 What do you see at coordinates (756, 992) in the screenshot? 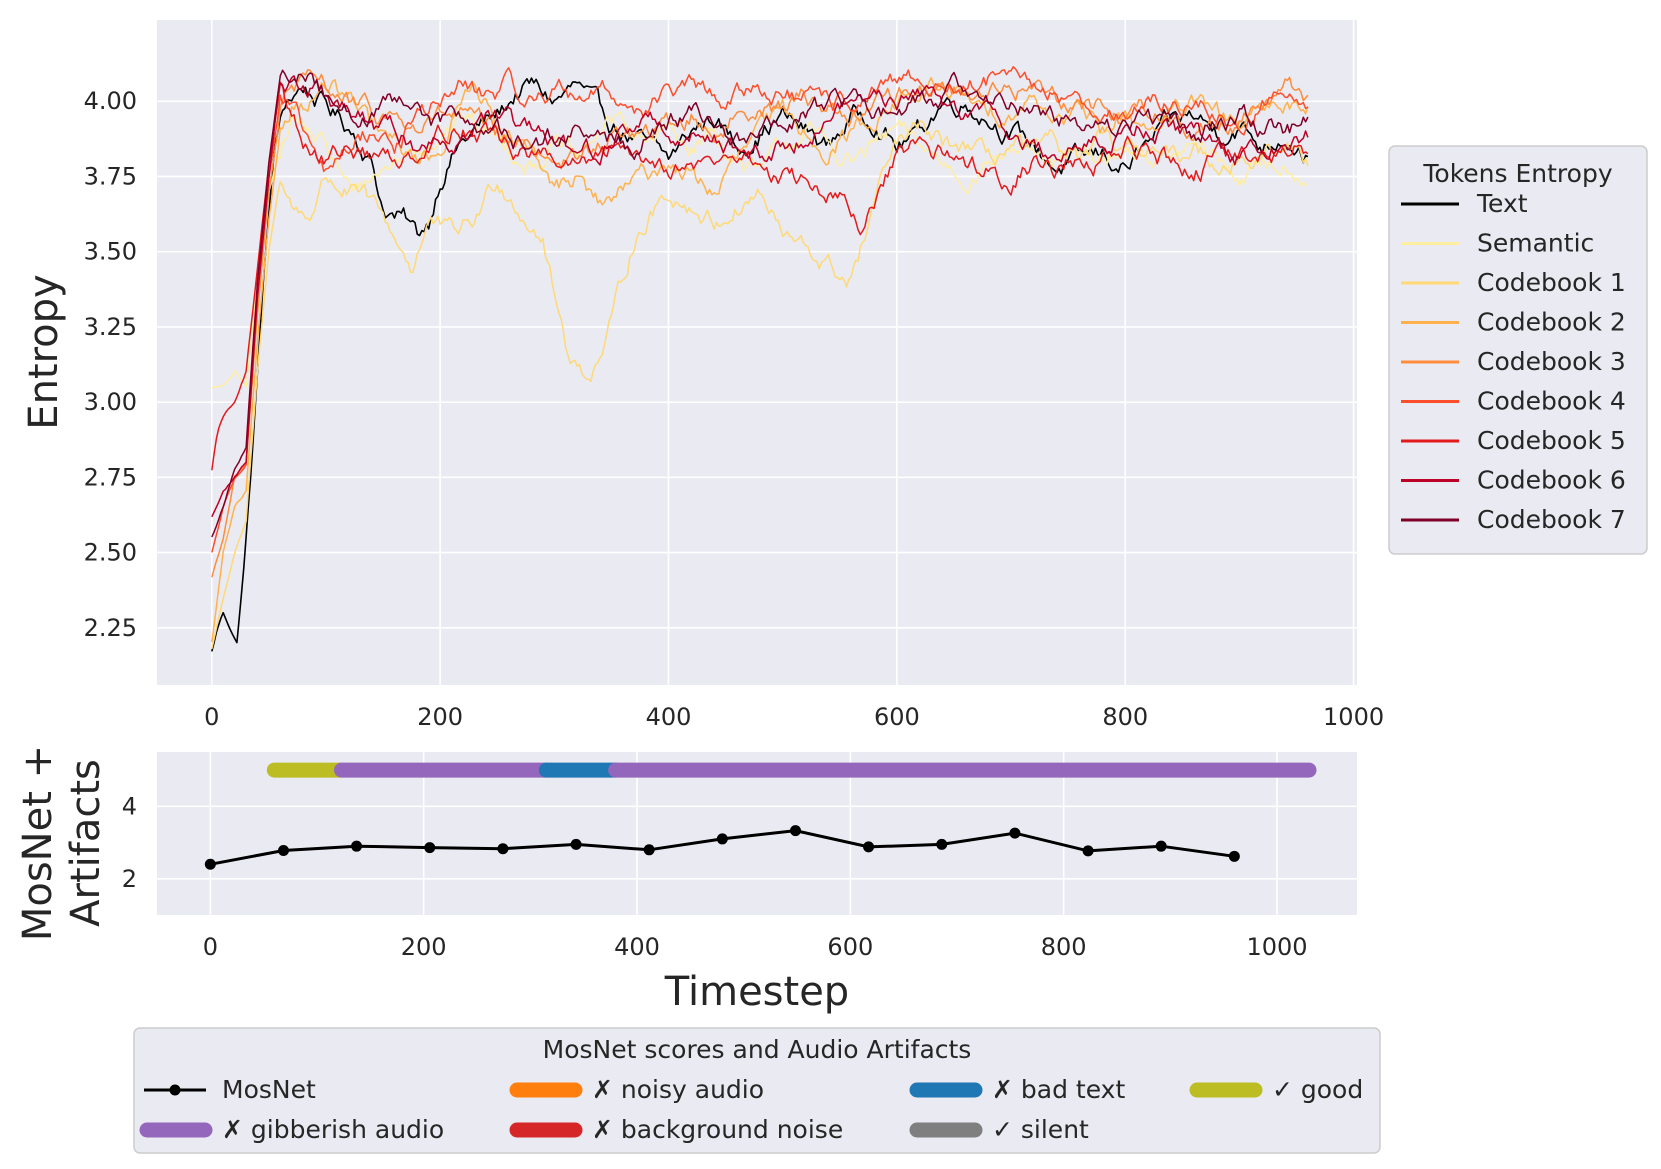
I see `x-axis-label: Timestep` at bounding box center [756, 992].